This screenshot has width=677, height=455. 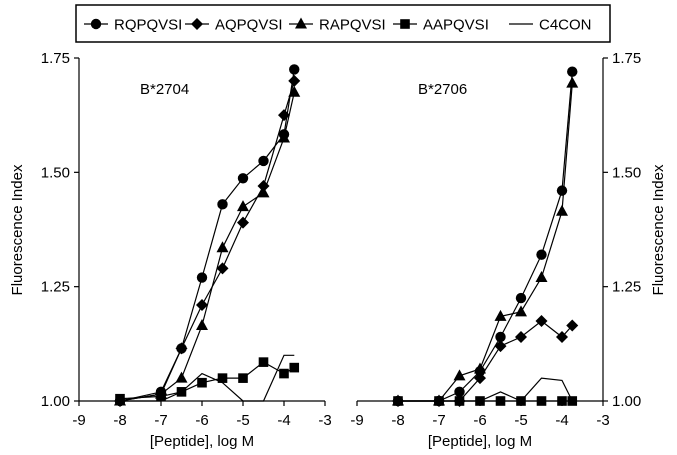 I want to click on panel-title-b2704: B*2704, so click(x=164, y=89).